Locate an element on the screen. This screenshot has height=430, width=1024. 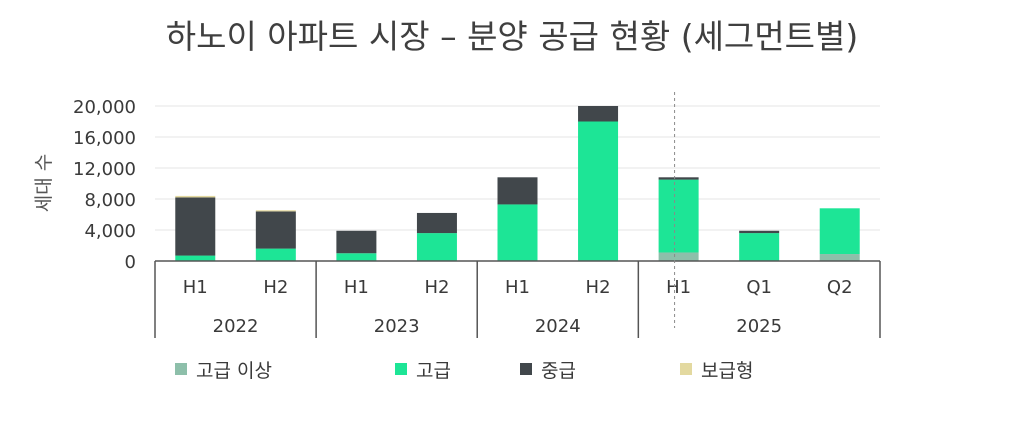
legend-item: 고급 이상 is located at coordinates (223, 369).